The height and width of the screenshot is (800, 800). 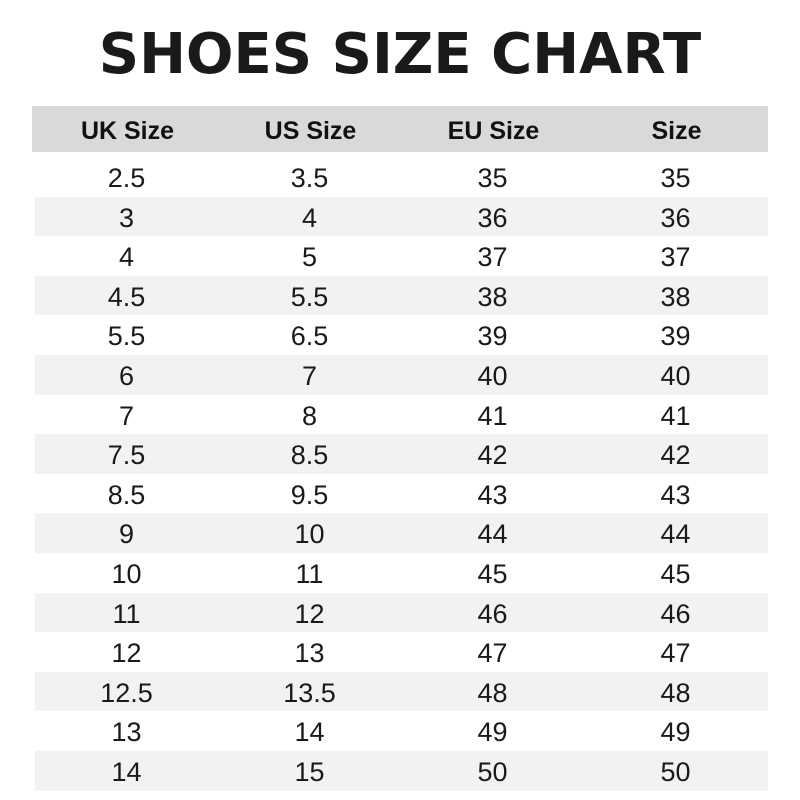 I want to click on cell-uk-size: 12.5, so click(x=126, y=692).